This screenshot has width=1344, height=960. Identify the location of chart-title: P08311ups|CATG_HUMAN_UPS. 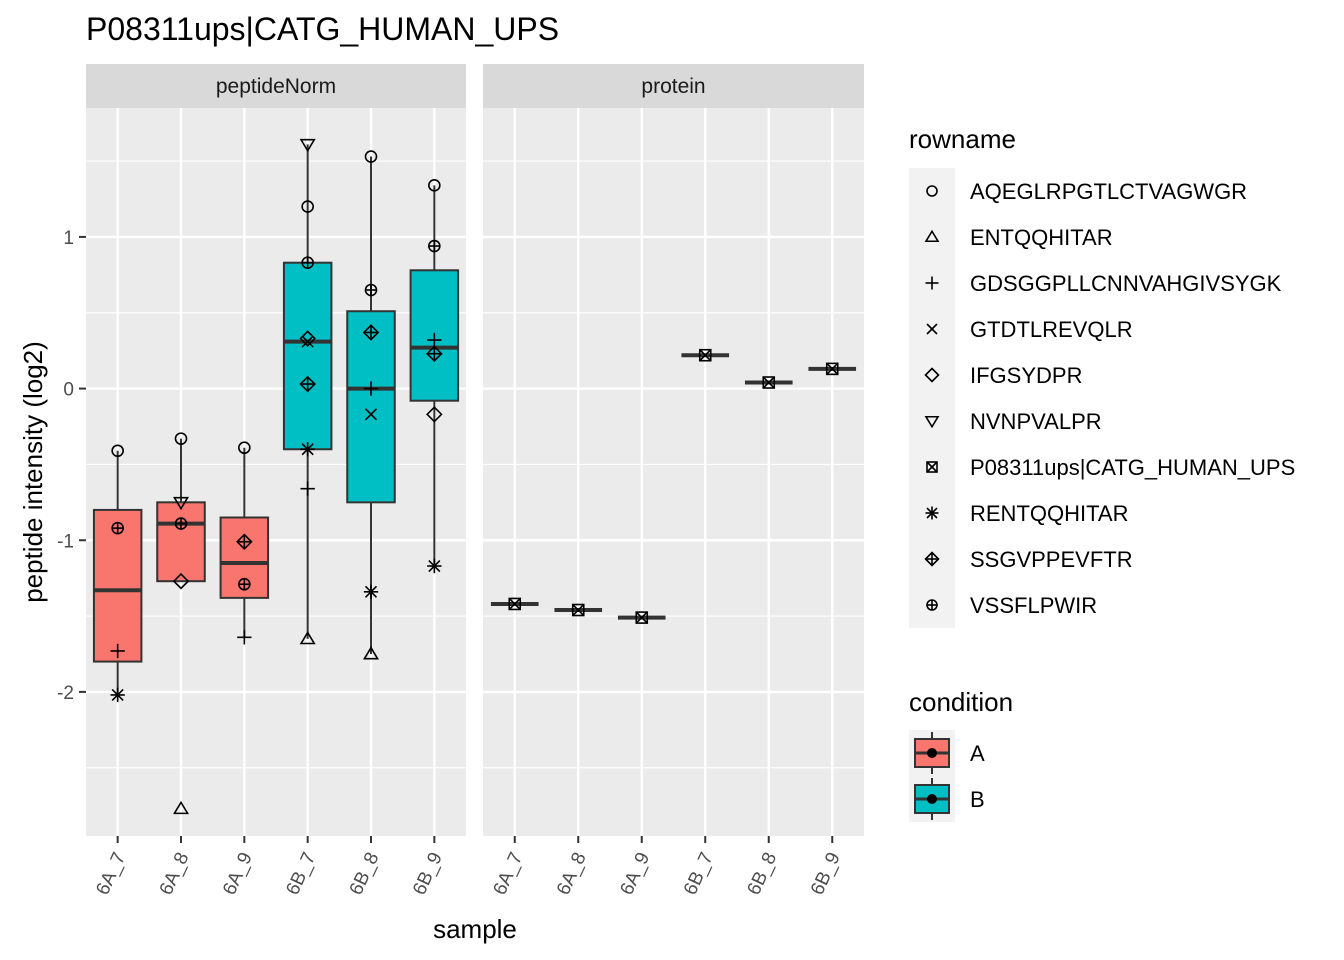
(322, 29).